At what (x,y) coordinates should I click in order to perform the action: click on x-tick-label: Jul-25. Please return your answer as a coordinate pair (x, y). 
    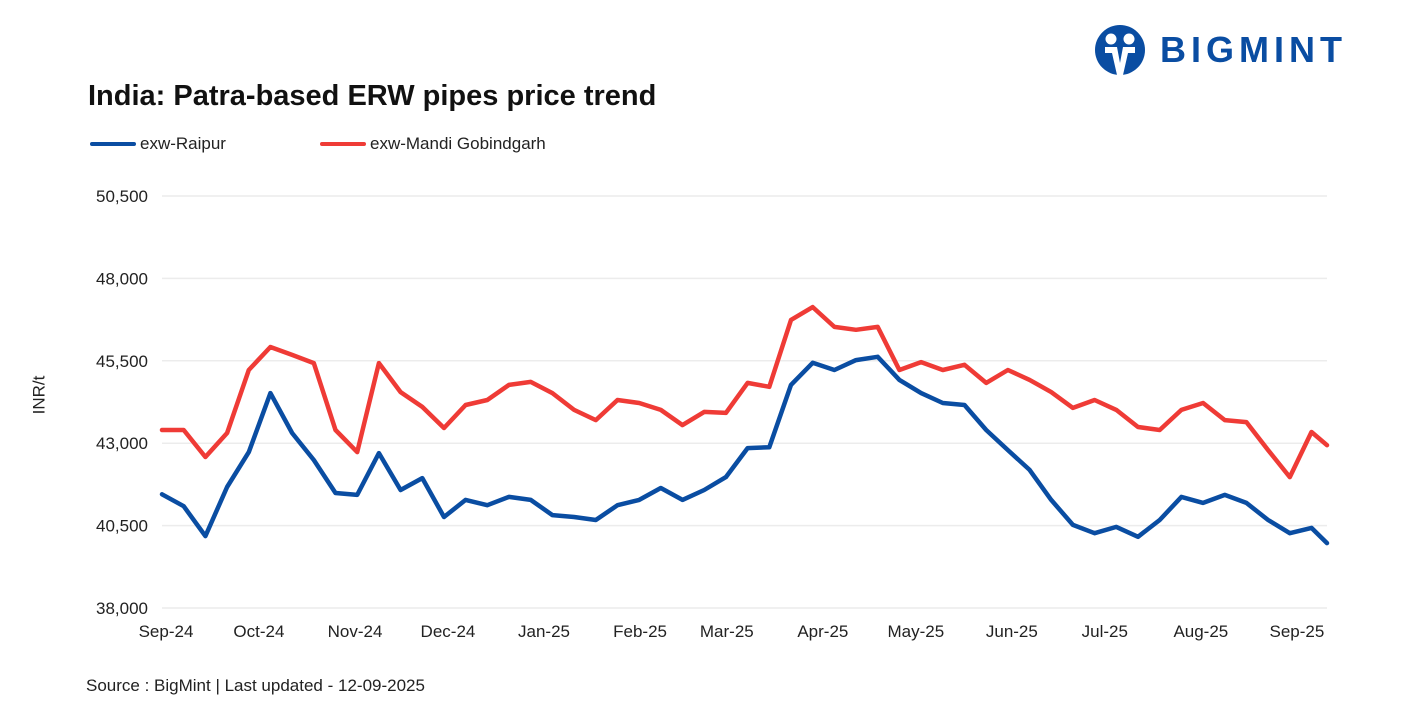
    Looking at the image, I should click on (1105, 631).